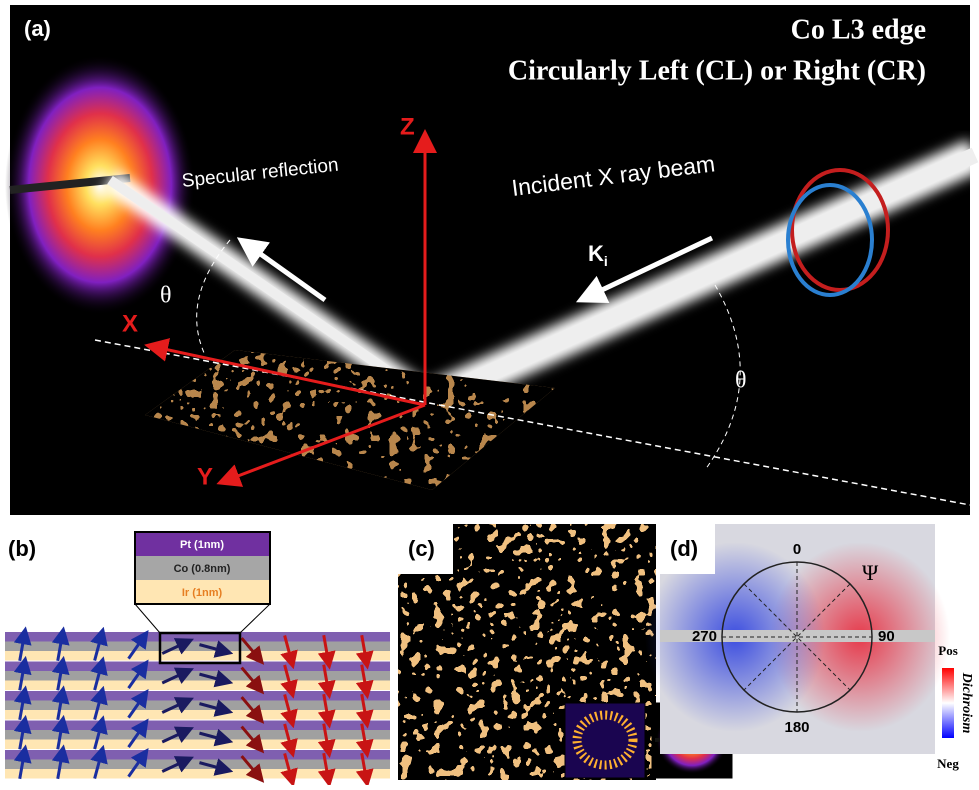  I want to click on angle-arc-right, so click(722, 377).